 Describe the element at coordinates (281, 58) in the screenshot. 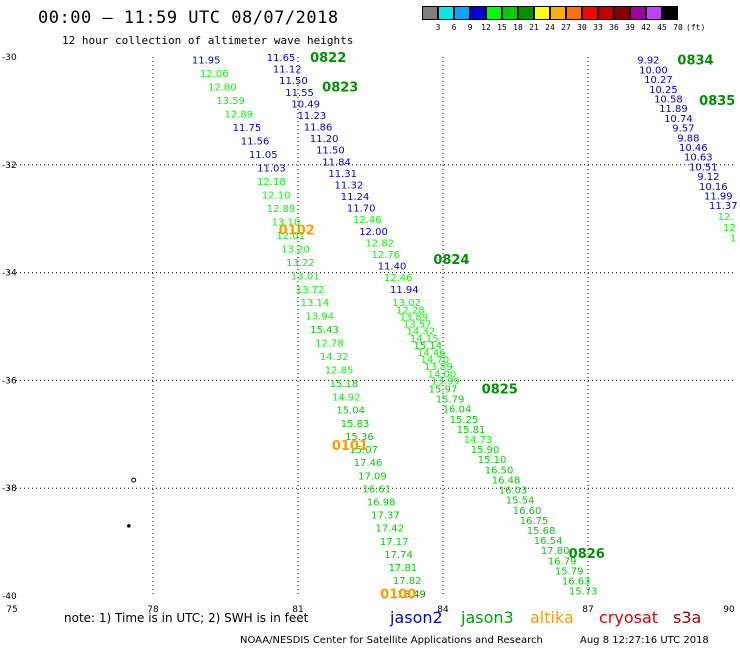

I see `wave-height-value: 11.65` at that location.